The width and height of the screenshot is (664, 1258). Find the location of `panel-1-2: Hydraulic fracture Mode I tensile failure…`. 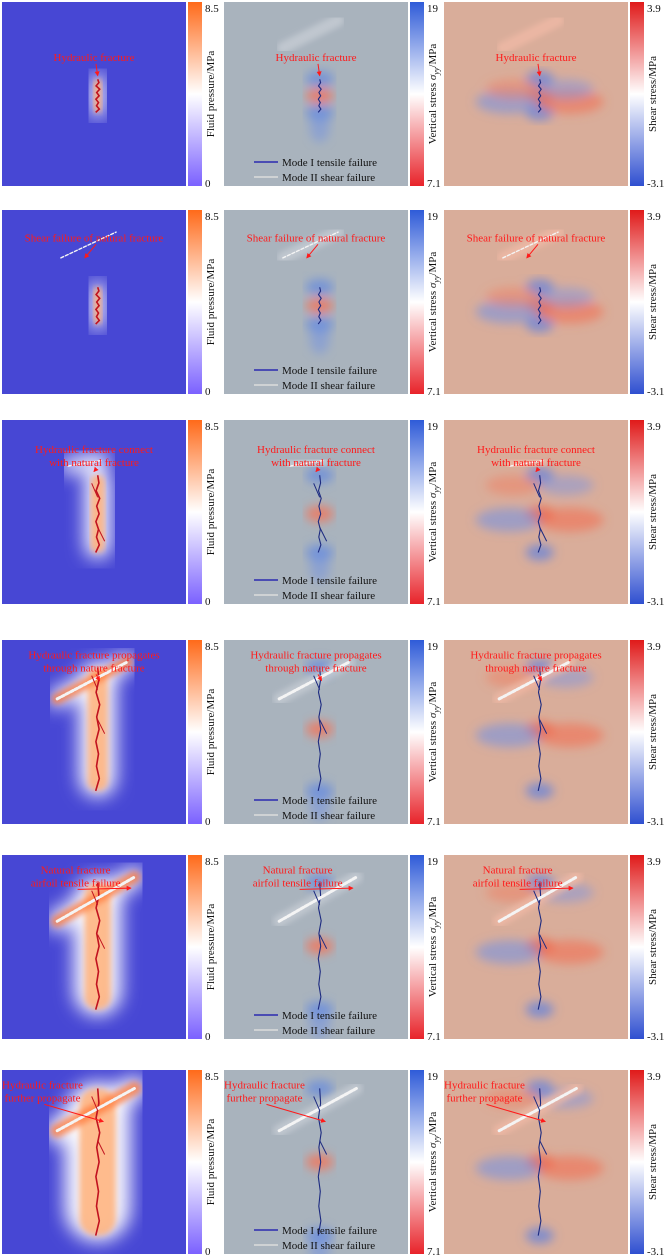

panel-1-2: Hydraulic fracture Mode I tensile failure… is located at coordinates (316, 94).